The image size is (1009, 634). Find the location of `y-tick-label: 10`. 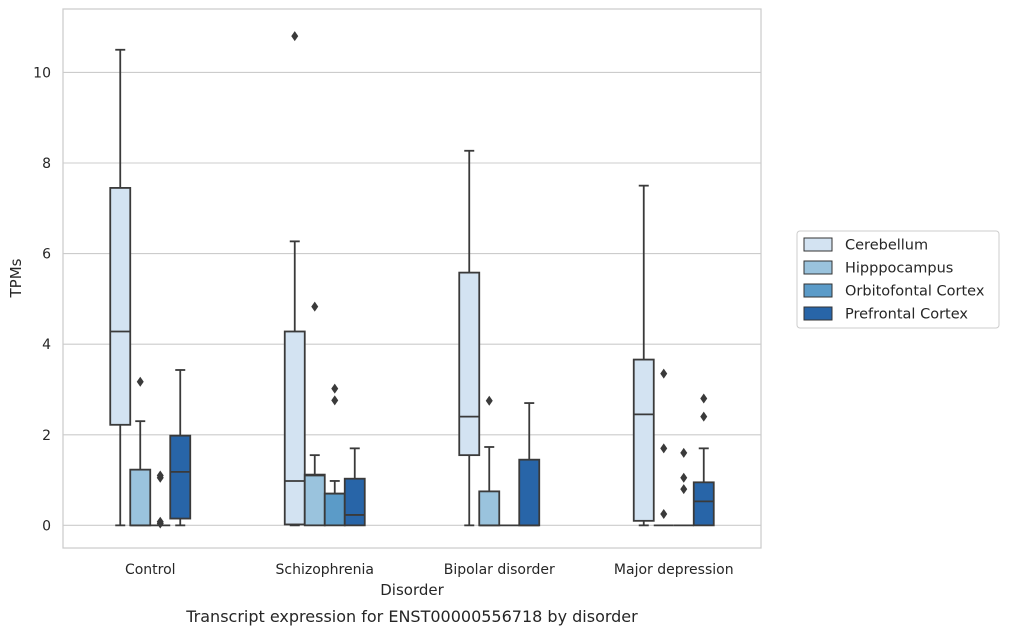

y-tick-label: 10 is located at coordinates (42, 73).